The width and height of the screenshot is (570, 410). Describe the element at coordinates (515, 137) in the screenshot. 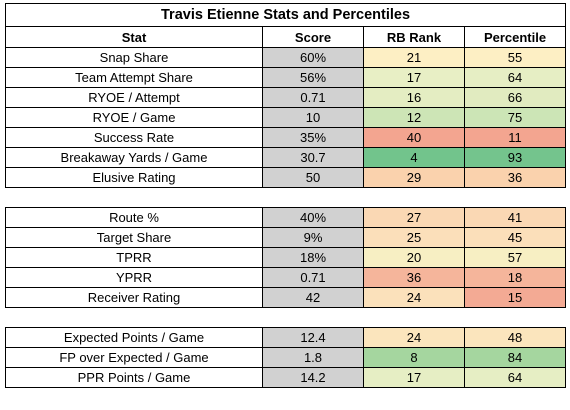

I see `percentile-cell: 11` at that location.